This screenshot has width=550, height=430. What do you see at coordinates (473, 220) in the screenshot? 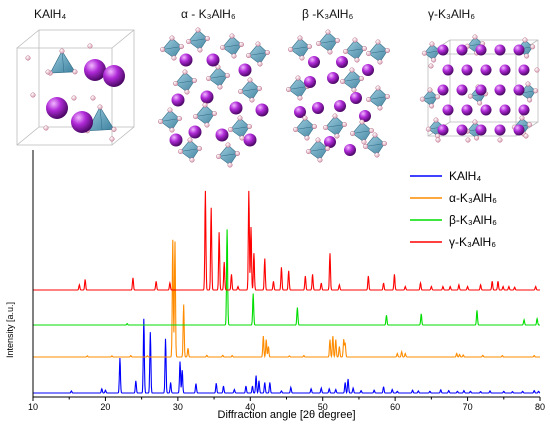
I see `legend-label-2: β-K₃AlH₆` at bounding box center [473, 220].